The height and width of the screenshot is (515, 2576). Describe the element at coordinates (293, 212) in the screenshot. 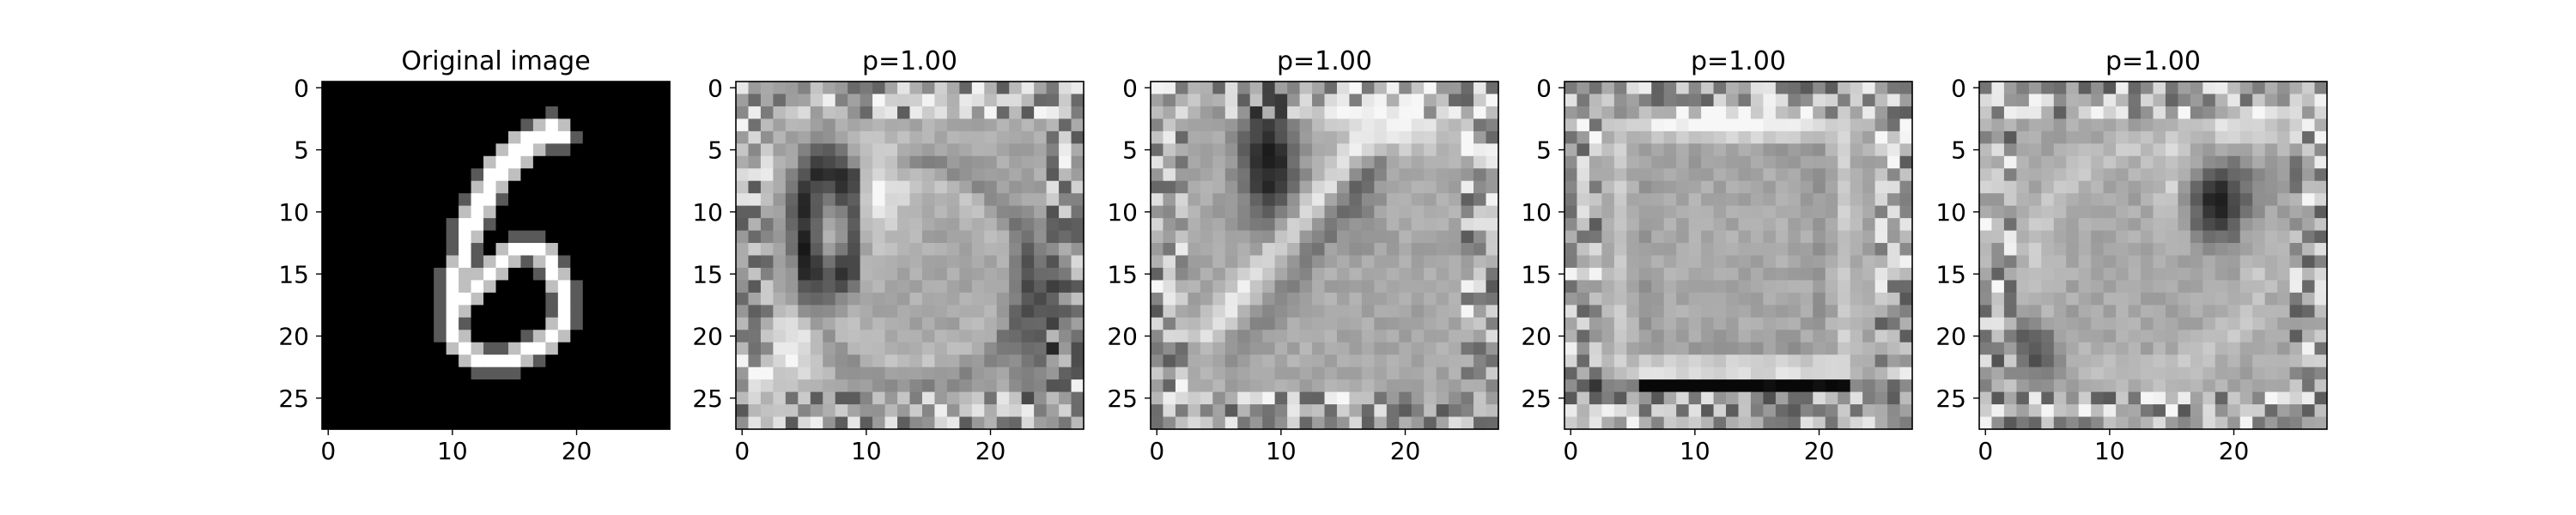

I see `y-tick-label: 10` at that location.